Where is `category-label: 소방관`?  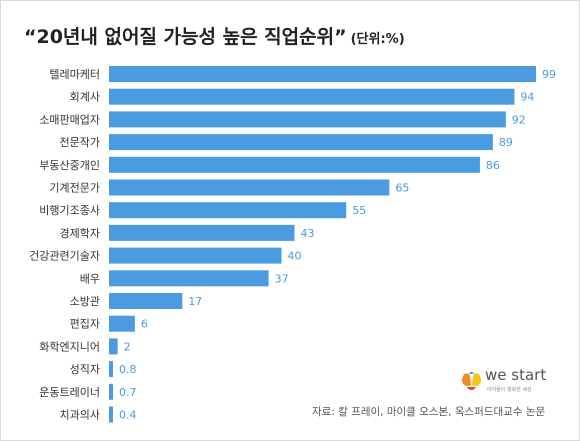 category-label: 소방관 is located at coordinates (85, 301).